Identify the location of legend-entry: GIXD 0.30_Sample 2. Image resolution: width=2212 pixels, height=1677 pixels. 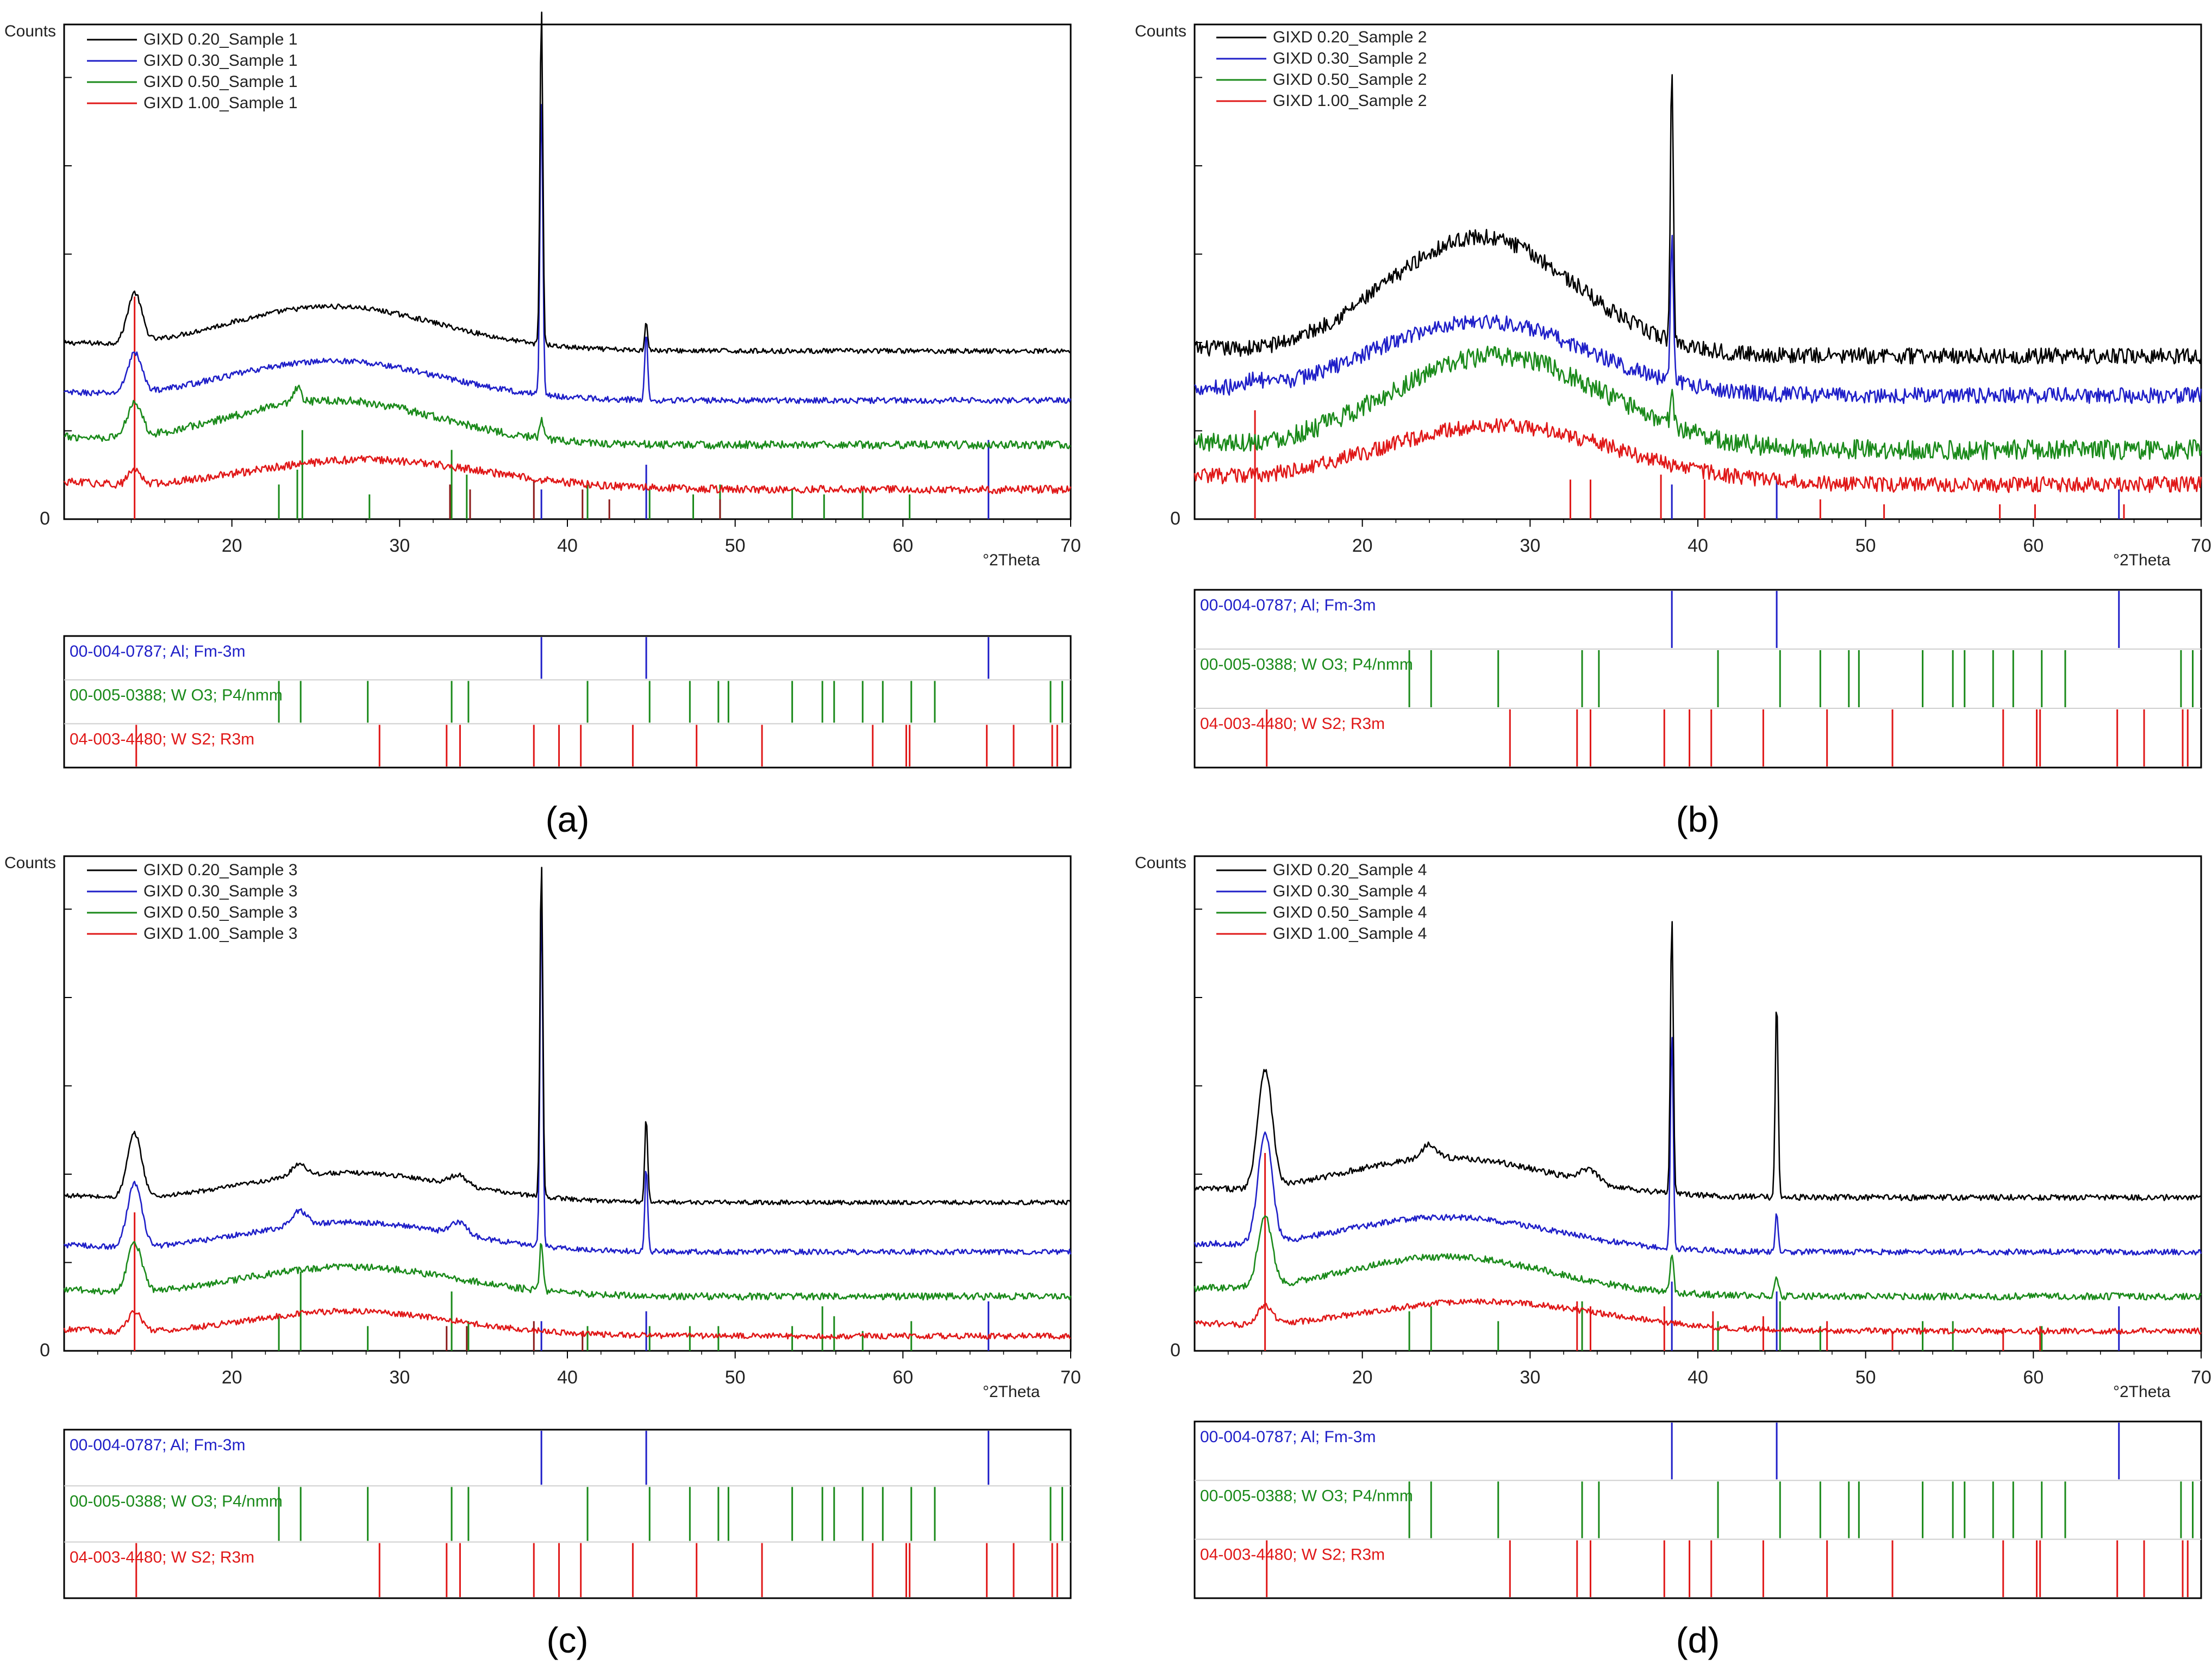
(1350, 58).